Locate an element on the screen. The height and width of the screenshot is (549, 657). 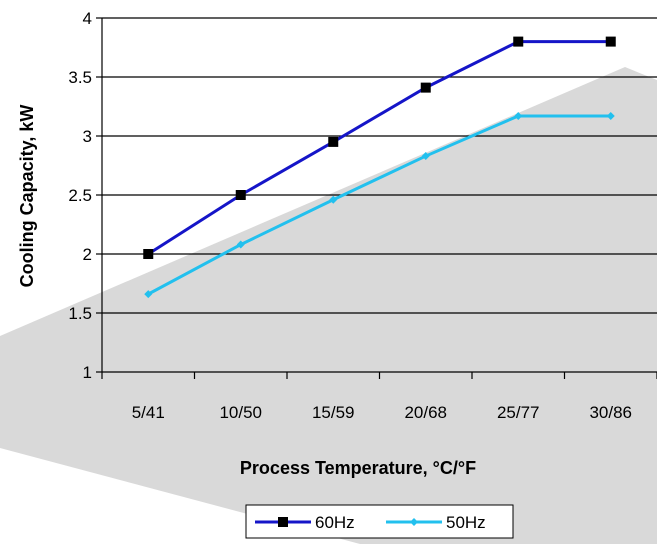
y-tick-label: 1.5 is located at coordinates (80, 313).